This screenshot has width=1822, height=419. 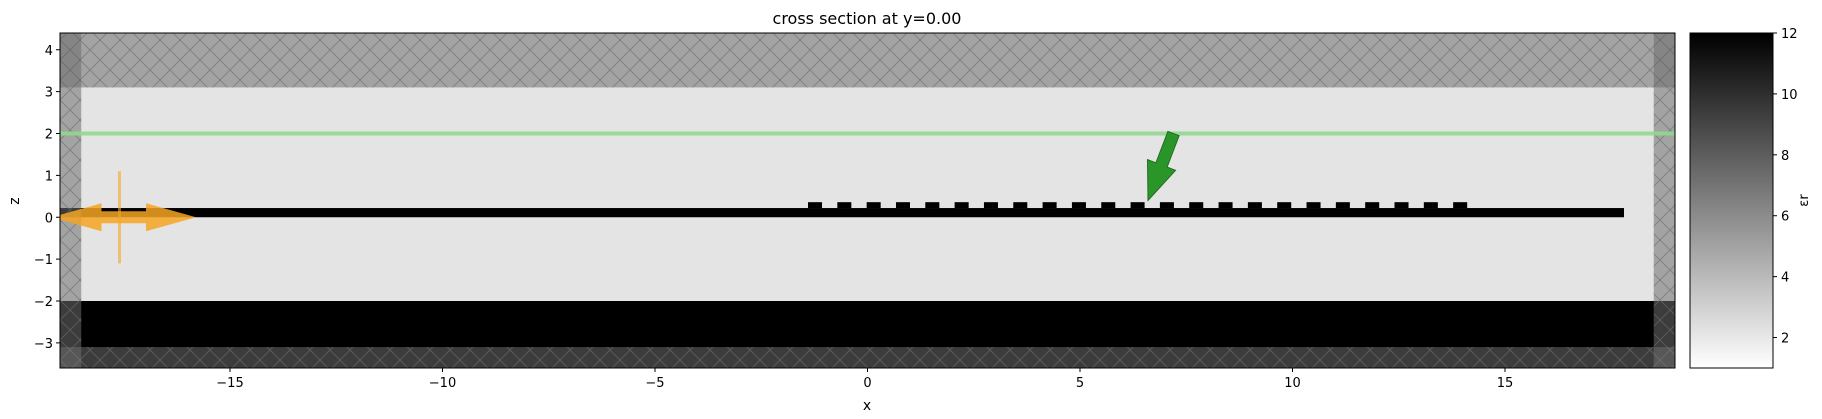 What do you see at coordinates (49, 218) in the screenshot?
I see `y-tick-label: 0` at bounding box center [49, 218].